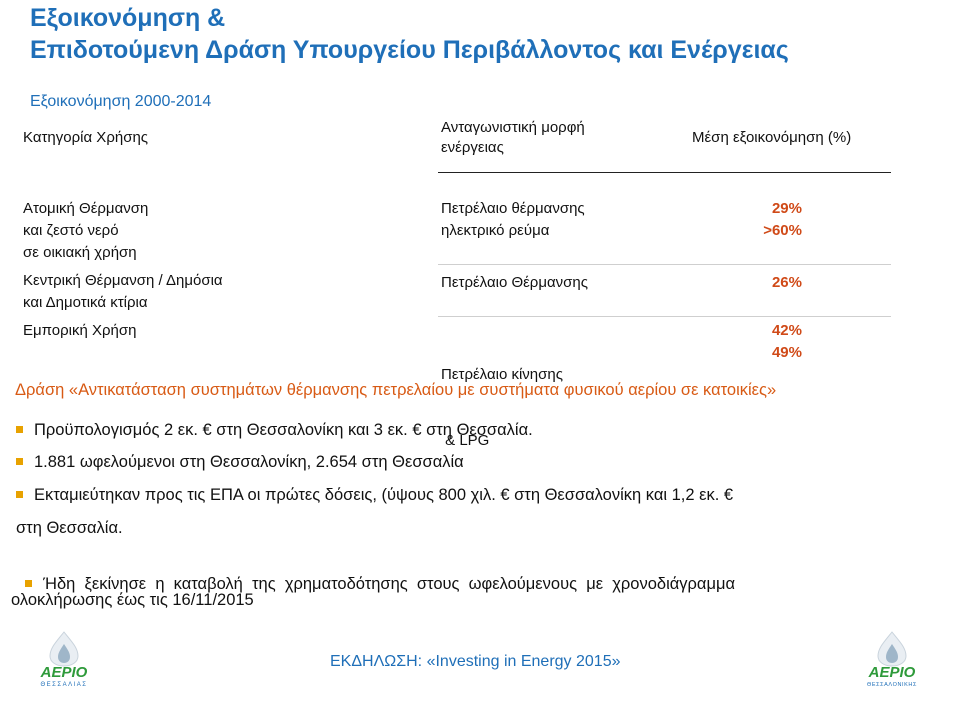 This screenshot has width=960, height=705. Describe the element at coordinates (892, 685) in the screenshot. I see `svg-text: ΘΕΣΣΑΛΟΝΙΚΗΣ` at that location.